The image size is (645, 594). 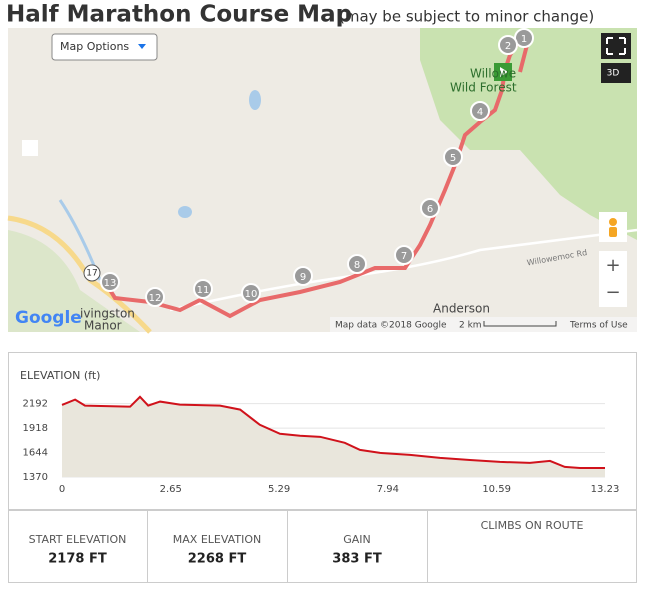 What do you see at coordinates (613, 279) in the screenshot?
I see `zoom-control` at bounding box center [613, 279].